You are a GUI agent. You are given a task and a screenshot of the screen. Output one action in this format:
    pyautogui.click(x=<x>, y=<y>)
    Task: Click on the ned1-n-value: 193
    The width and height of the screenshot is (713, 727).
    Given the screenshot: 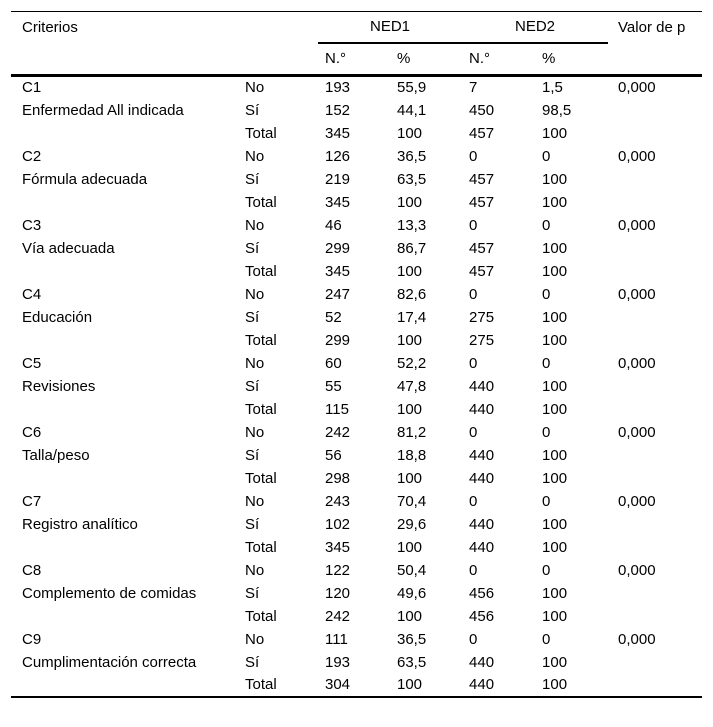 What is the action you would take?
    pyautogui.click(x=338, y=662)
    